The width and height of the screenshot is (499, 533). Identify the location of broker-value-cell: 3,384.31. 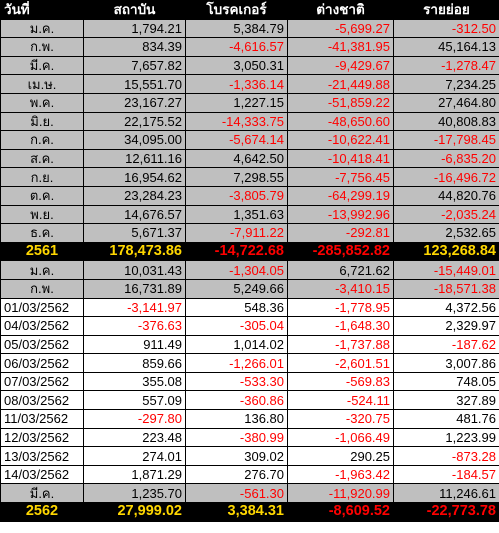
(236, 512).